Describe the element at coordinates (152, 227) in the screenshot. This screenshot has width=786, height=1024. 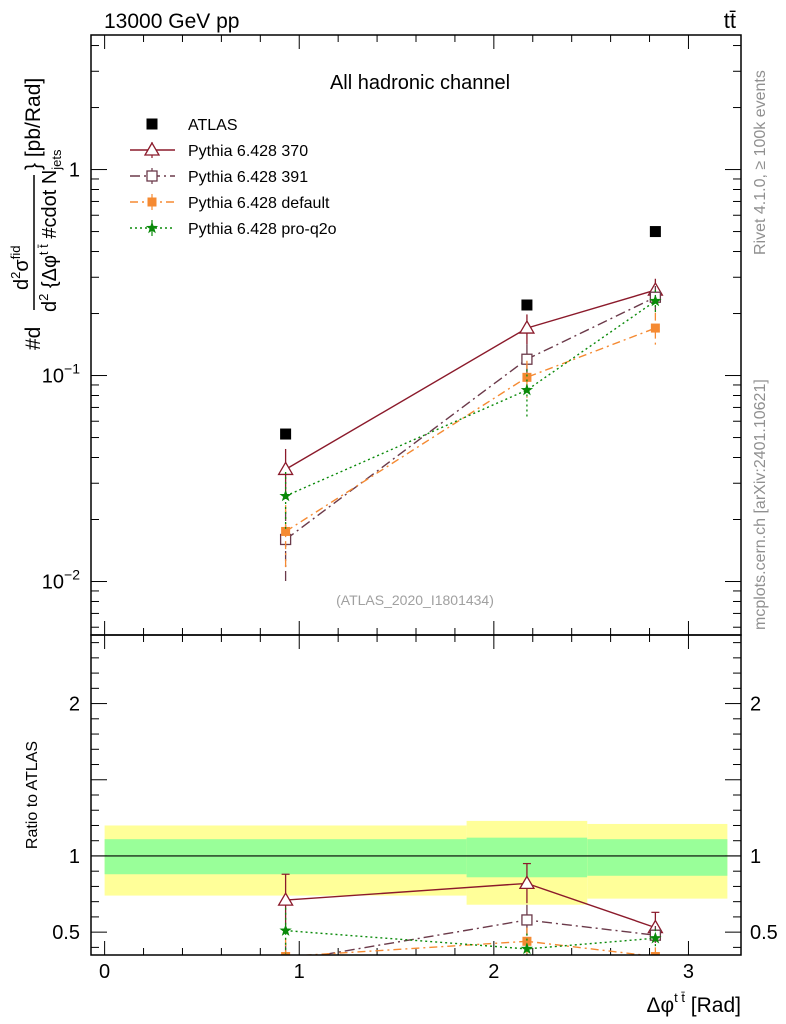
I see `legend-marker-proq2o` at that location.